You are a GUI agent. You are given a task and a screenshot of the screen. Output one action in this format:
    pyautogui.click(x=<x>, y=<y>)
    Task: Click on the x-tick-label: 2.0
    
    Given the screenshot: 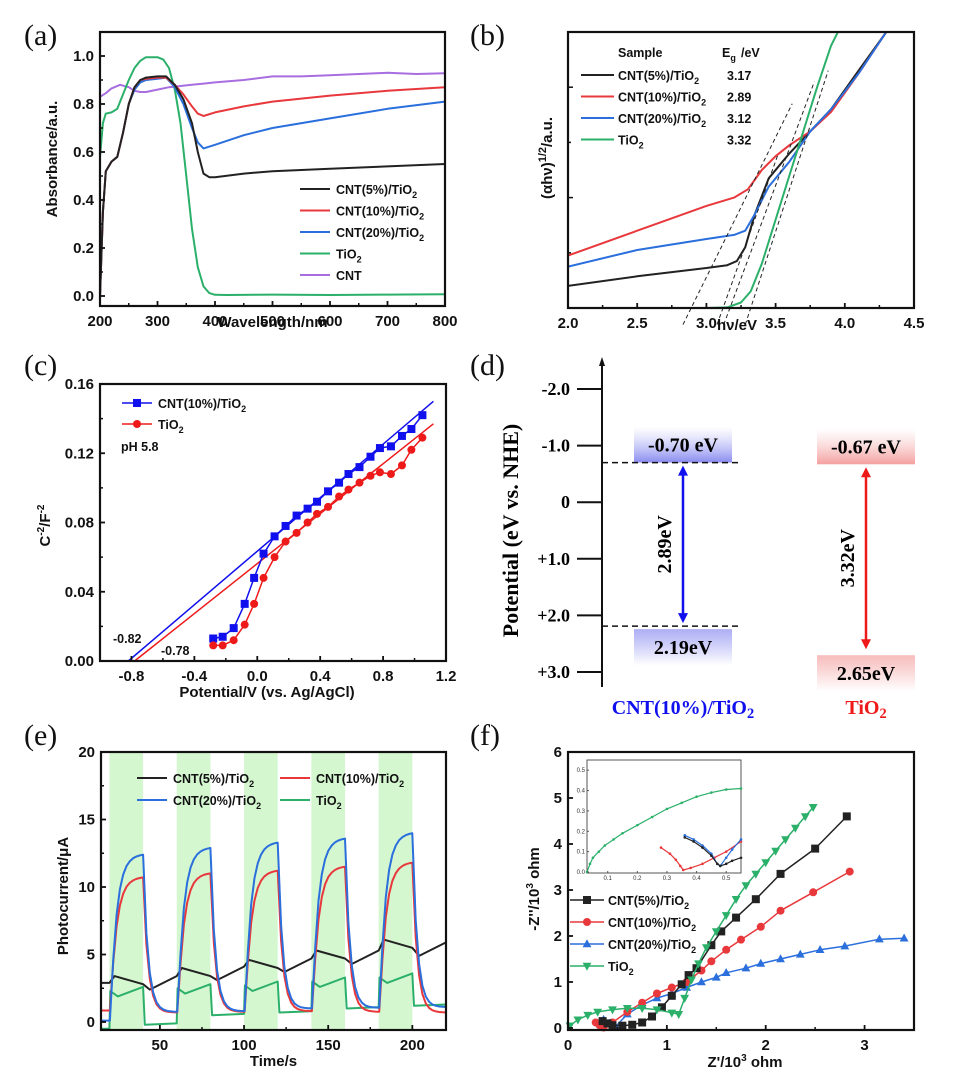 What is the action you would take?
    pyautogui.click(x=568, y=323)
    